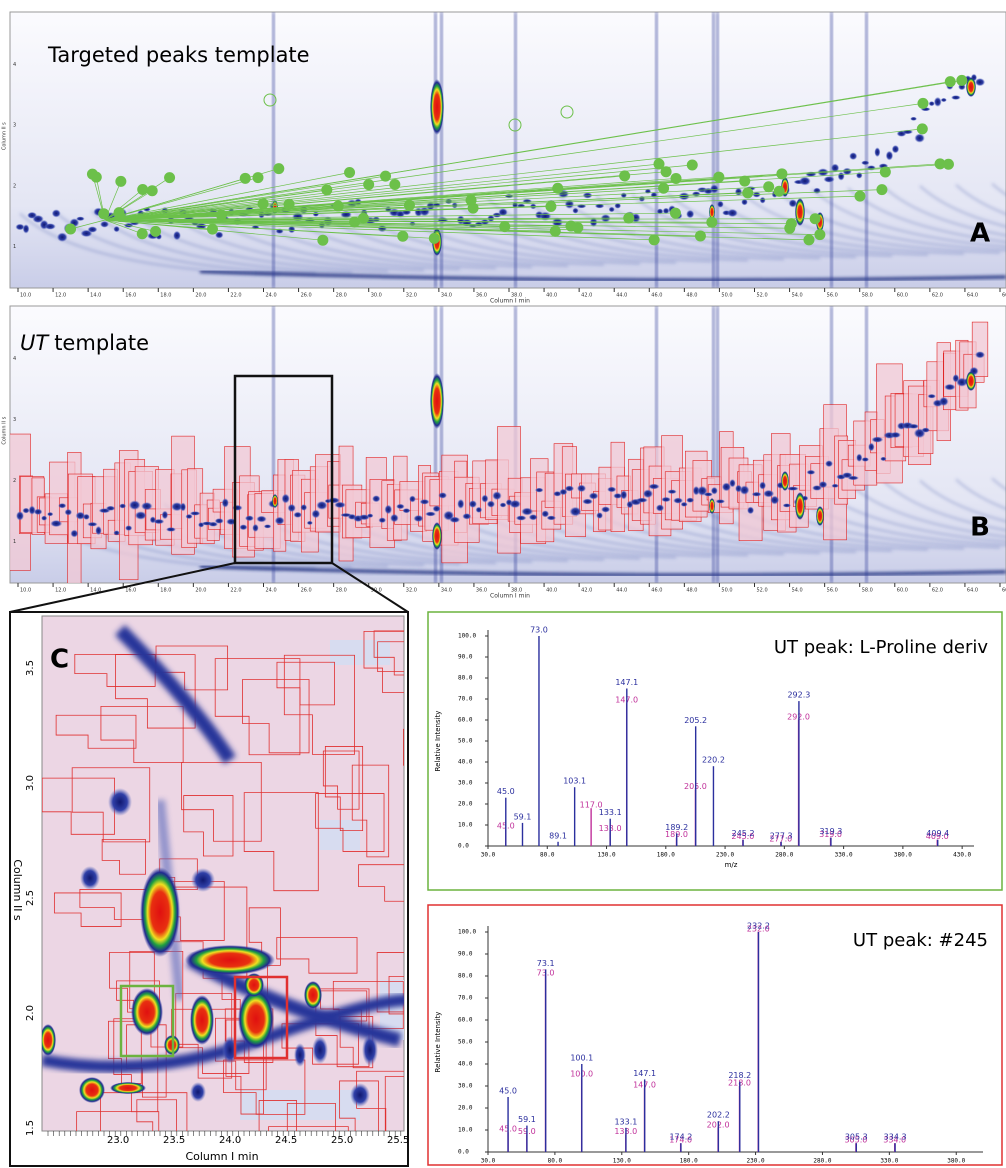  I want to click on y-tick-label: 0.0, so click(463, 846).